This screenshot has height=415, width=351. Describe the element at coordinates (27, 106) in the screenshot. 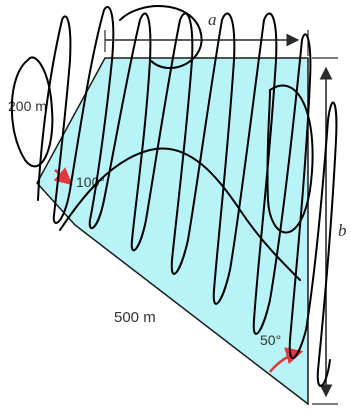

I see `label-left-side: 200 m` at that location.